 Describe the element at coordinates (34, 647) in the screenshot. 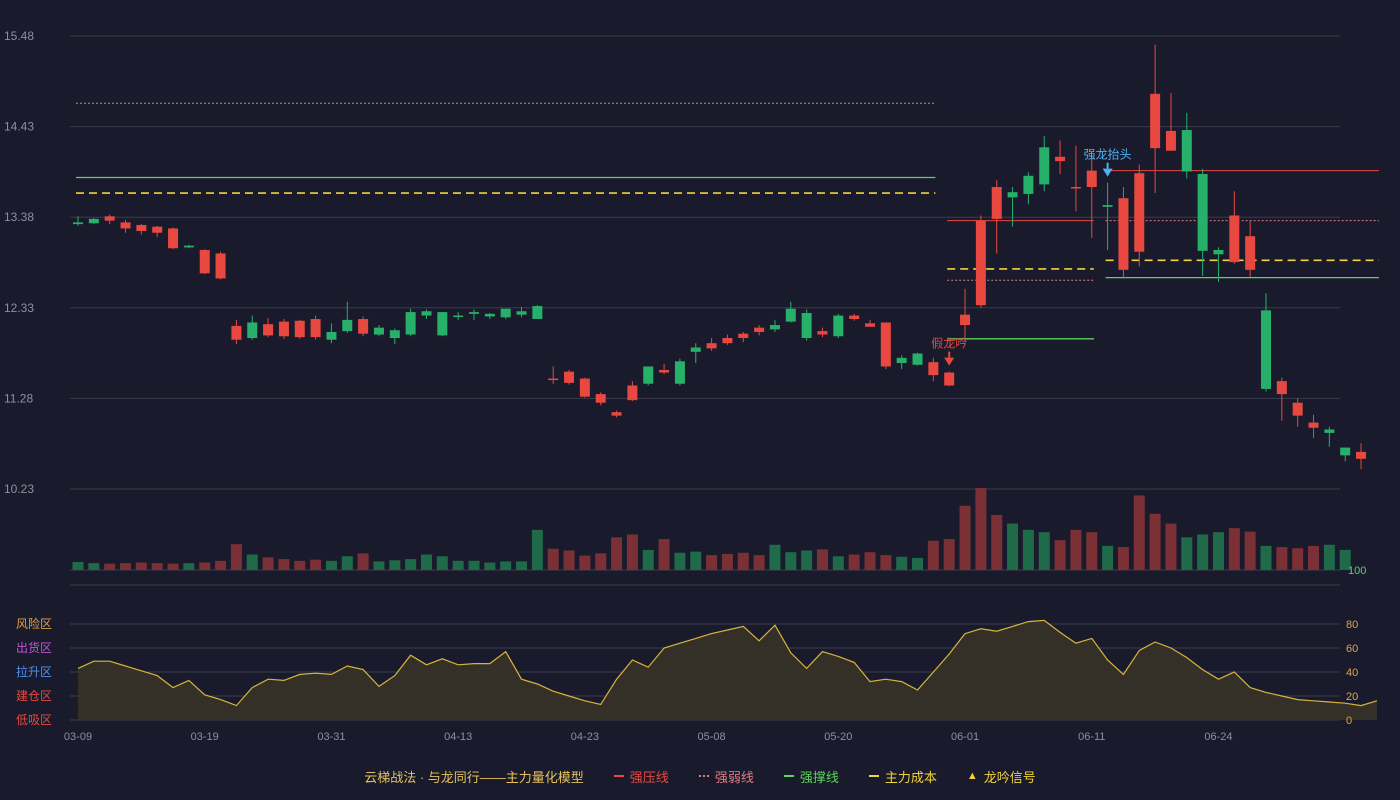

I see `oscillator-zone-label: 出货区` at that location.